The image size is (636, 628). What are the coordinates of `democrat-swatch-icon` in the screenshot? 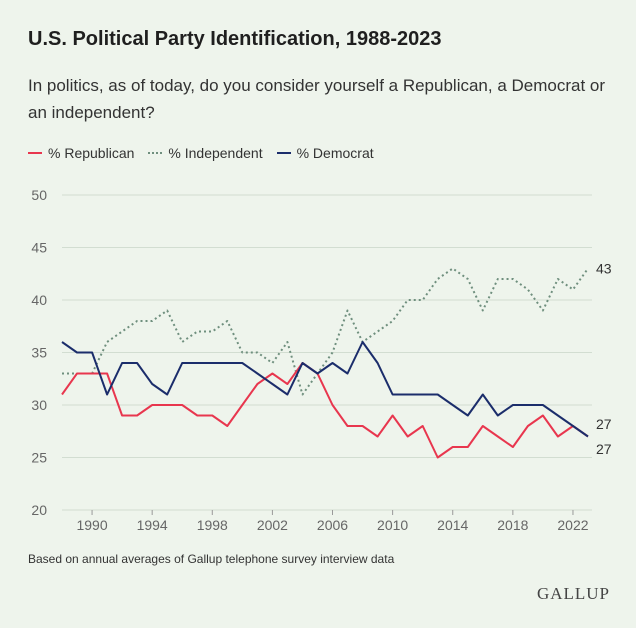 It's located at (283, 153).